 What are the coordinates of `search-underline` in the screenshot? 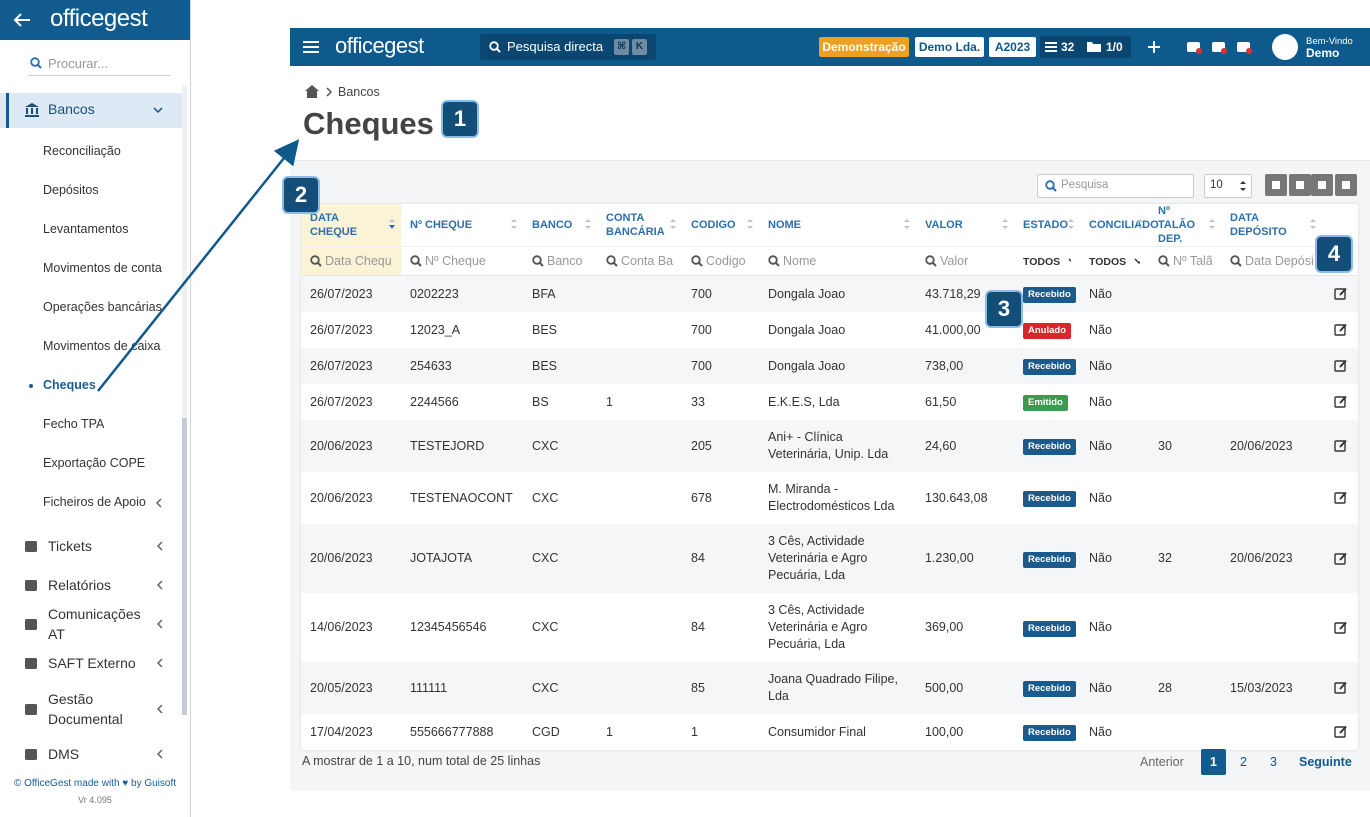 It's located at (99, 75).